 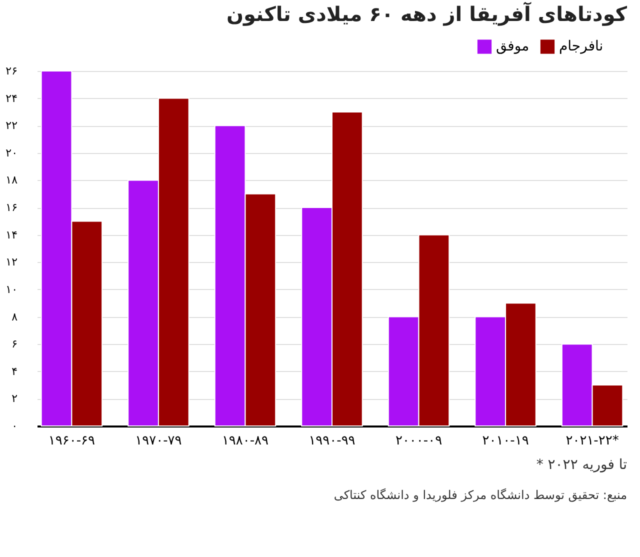 What do you see at coordinates (15, 371) in the screenshot?
I see `y-tick-label: ۴` at bounding box center [15, 371].